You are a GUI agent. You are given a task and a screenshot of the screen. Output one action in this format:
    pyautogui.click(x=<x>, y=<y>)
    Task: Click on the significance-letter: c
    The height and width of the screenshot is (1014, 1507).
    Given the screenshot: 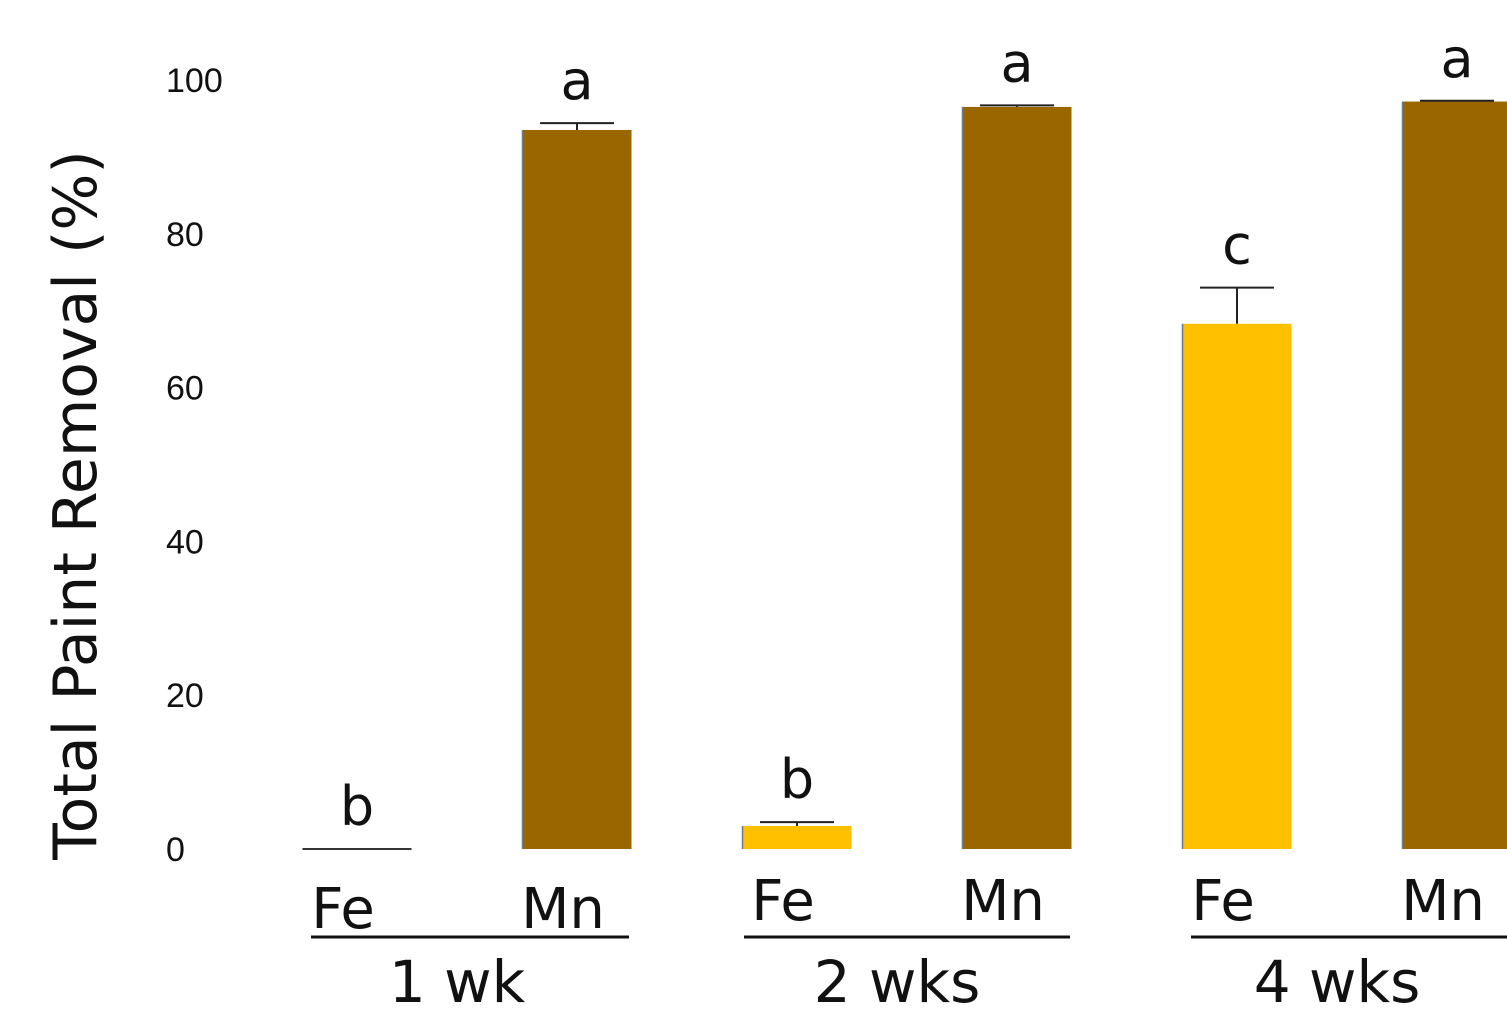 What is the action you would take?
    pyautogui.click(x=1237, y=245)
    